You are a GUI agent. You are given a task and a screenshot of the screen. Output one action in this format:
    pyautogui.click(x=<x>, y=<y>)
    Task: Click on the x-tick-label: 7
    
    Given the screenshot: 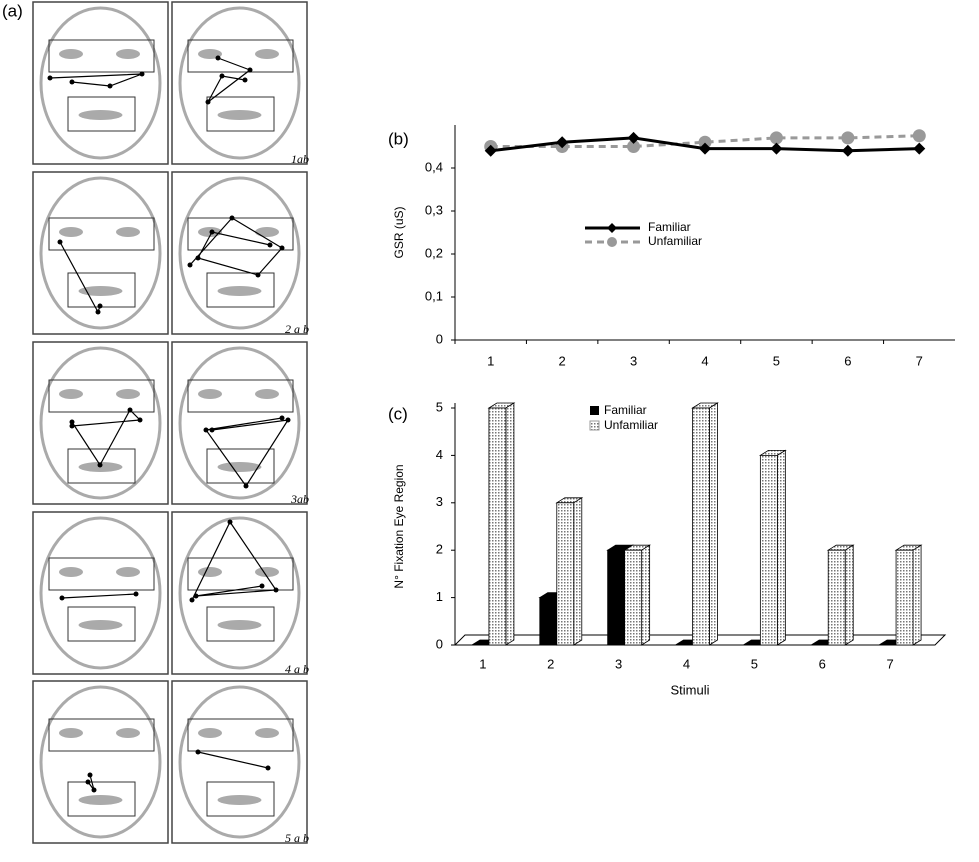 What is the action you would take?
    pyautogui.click(x=919, y=360)
    